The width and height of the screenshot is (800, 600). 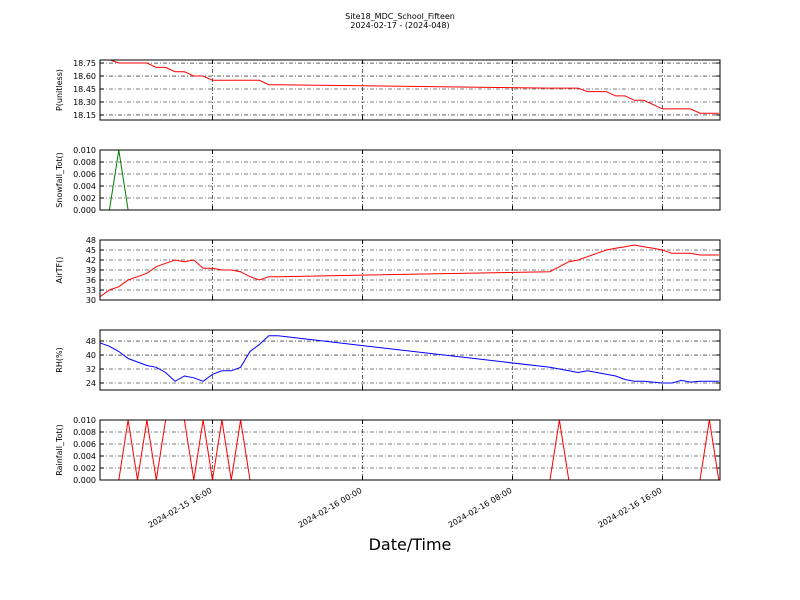 I want to click on y-axis-label: Rainfall_Tot(), so click(x=59, y=450).